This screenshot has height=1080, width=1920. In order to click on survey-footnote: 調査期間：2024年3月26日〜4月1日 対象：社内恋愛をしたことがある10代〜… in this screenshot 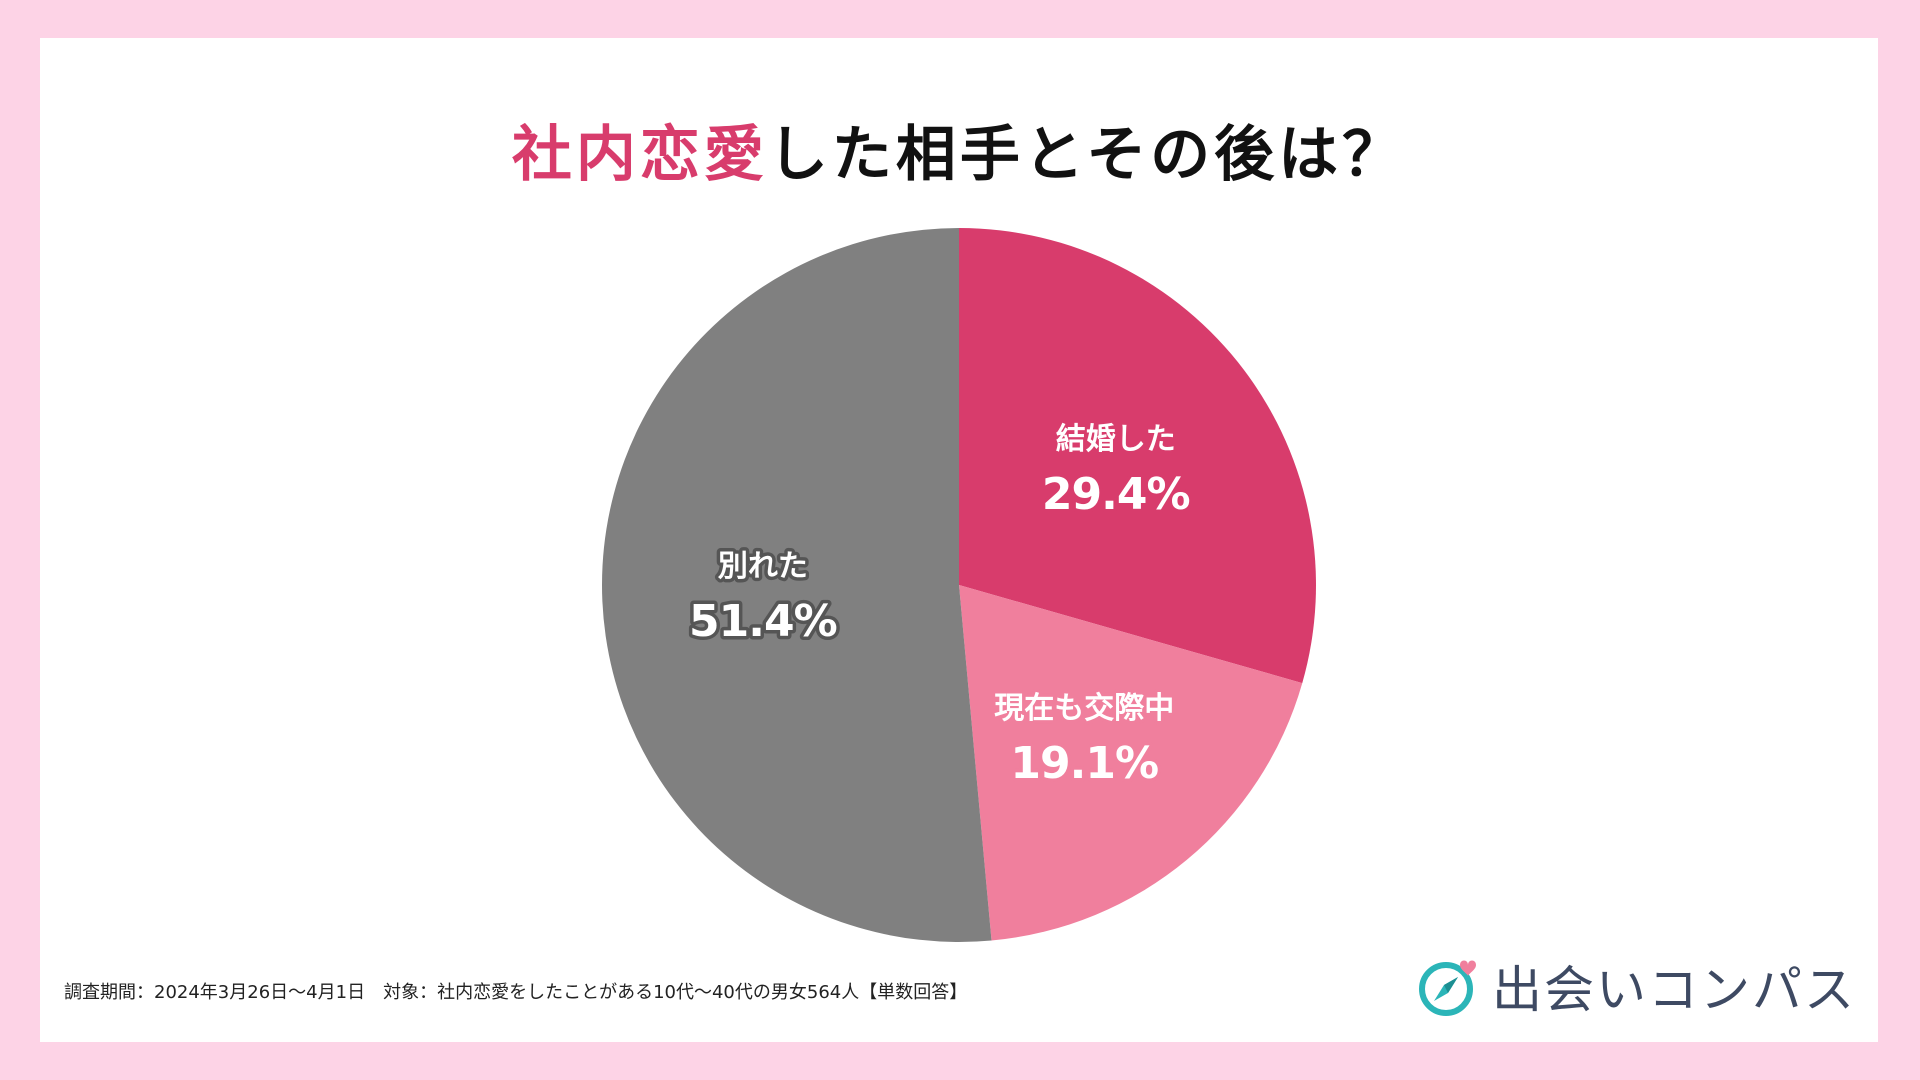, I will do `click(516, 992)`.